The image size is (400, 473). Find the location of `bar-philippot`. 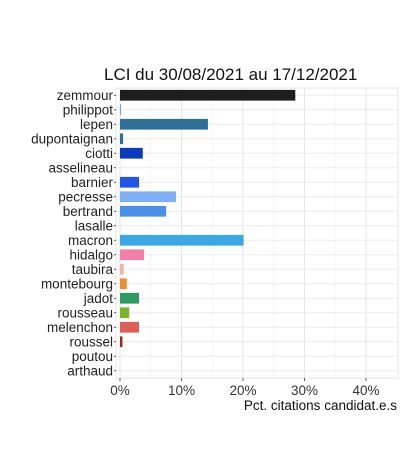

bar-philippot is located at coordinates (120, 110).